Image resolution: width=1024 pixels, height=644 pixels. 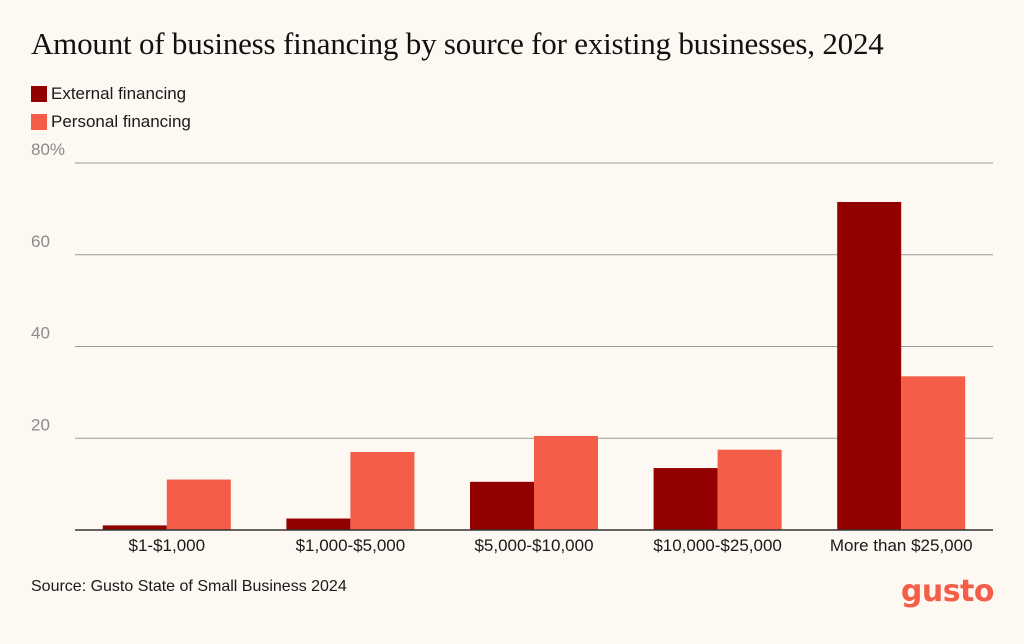 I want to click on x-tick-label: $10,000-$25,000, so click(x=717, y=545).